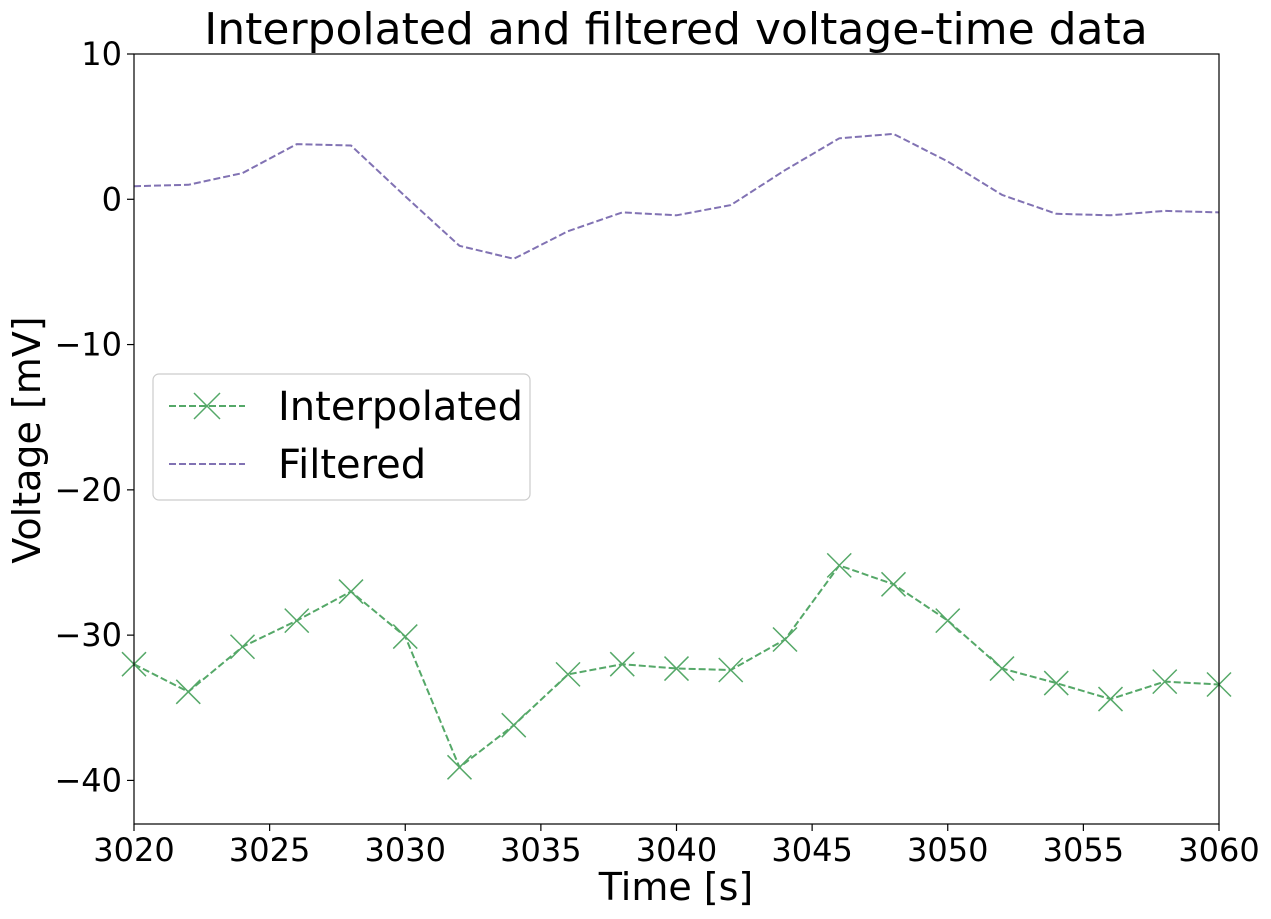 This screenshot has width=1271, height=919. I want to click on x-tick-label: 3035, so click(540, 850).